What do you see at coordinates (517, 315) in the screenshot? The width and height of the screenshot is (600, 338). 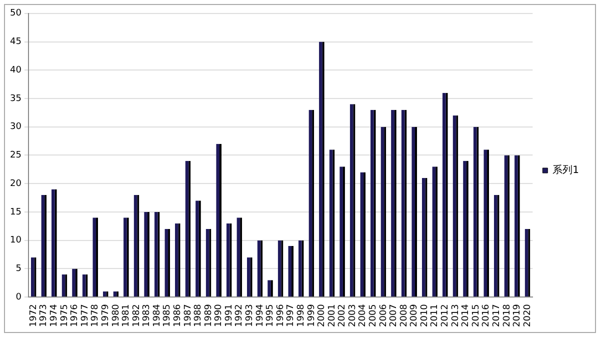 I see `x-tick-label: 2019` at bounding box center [517, 315].